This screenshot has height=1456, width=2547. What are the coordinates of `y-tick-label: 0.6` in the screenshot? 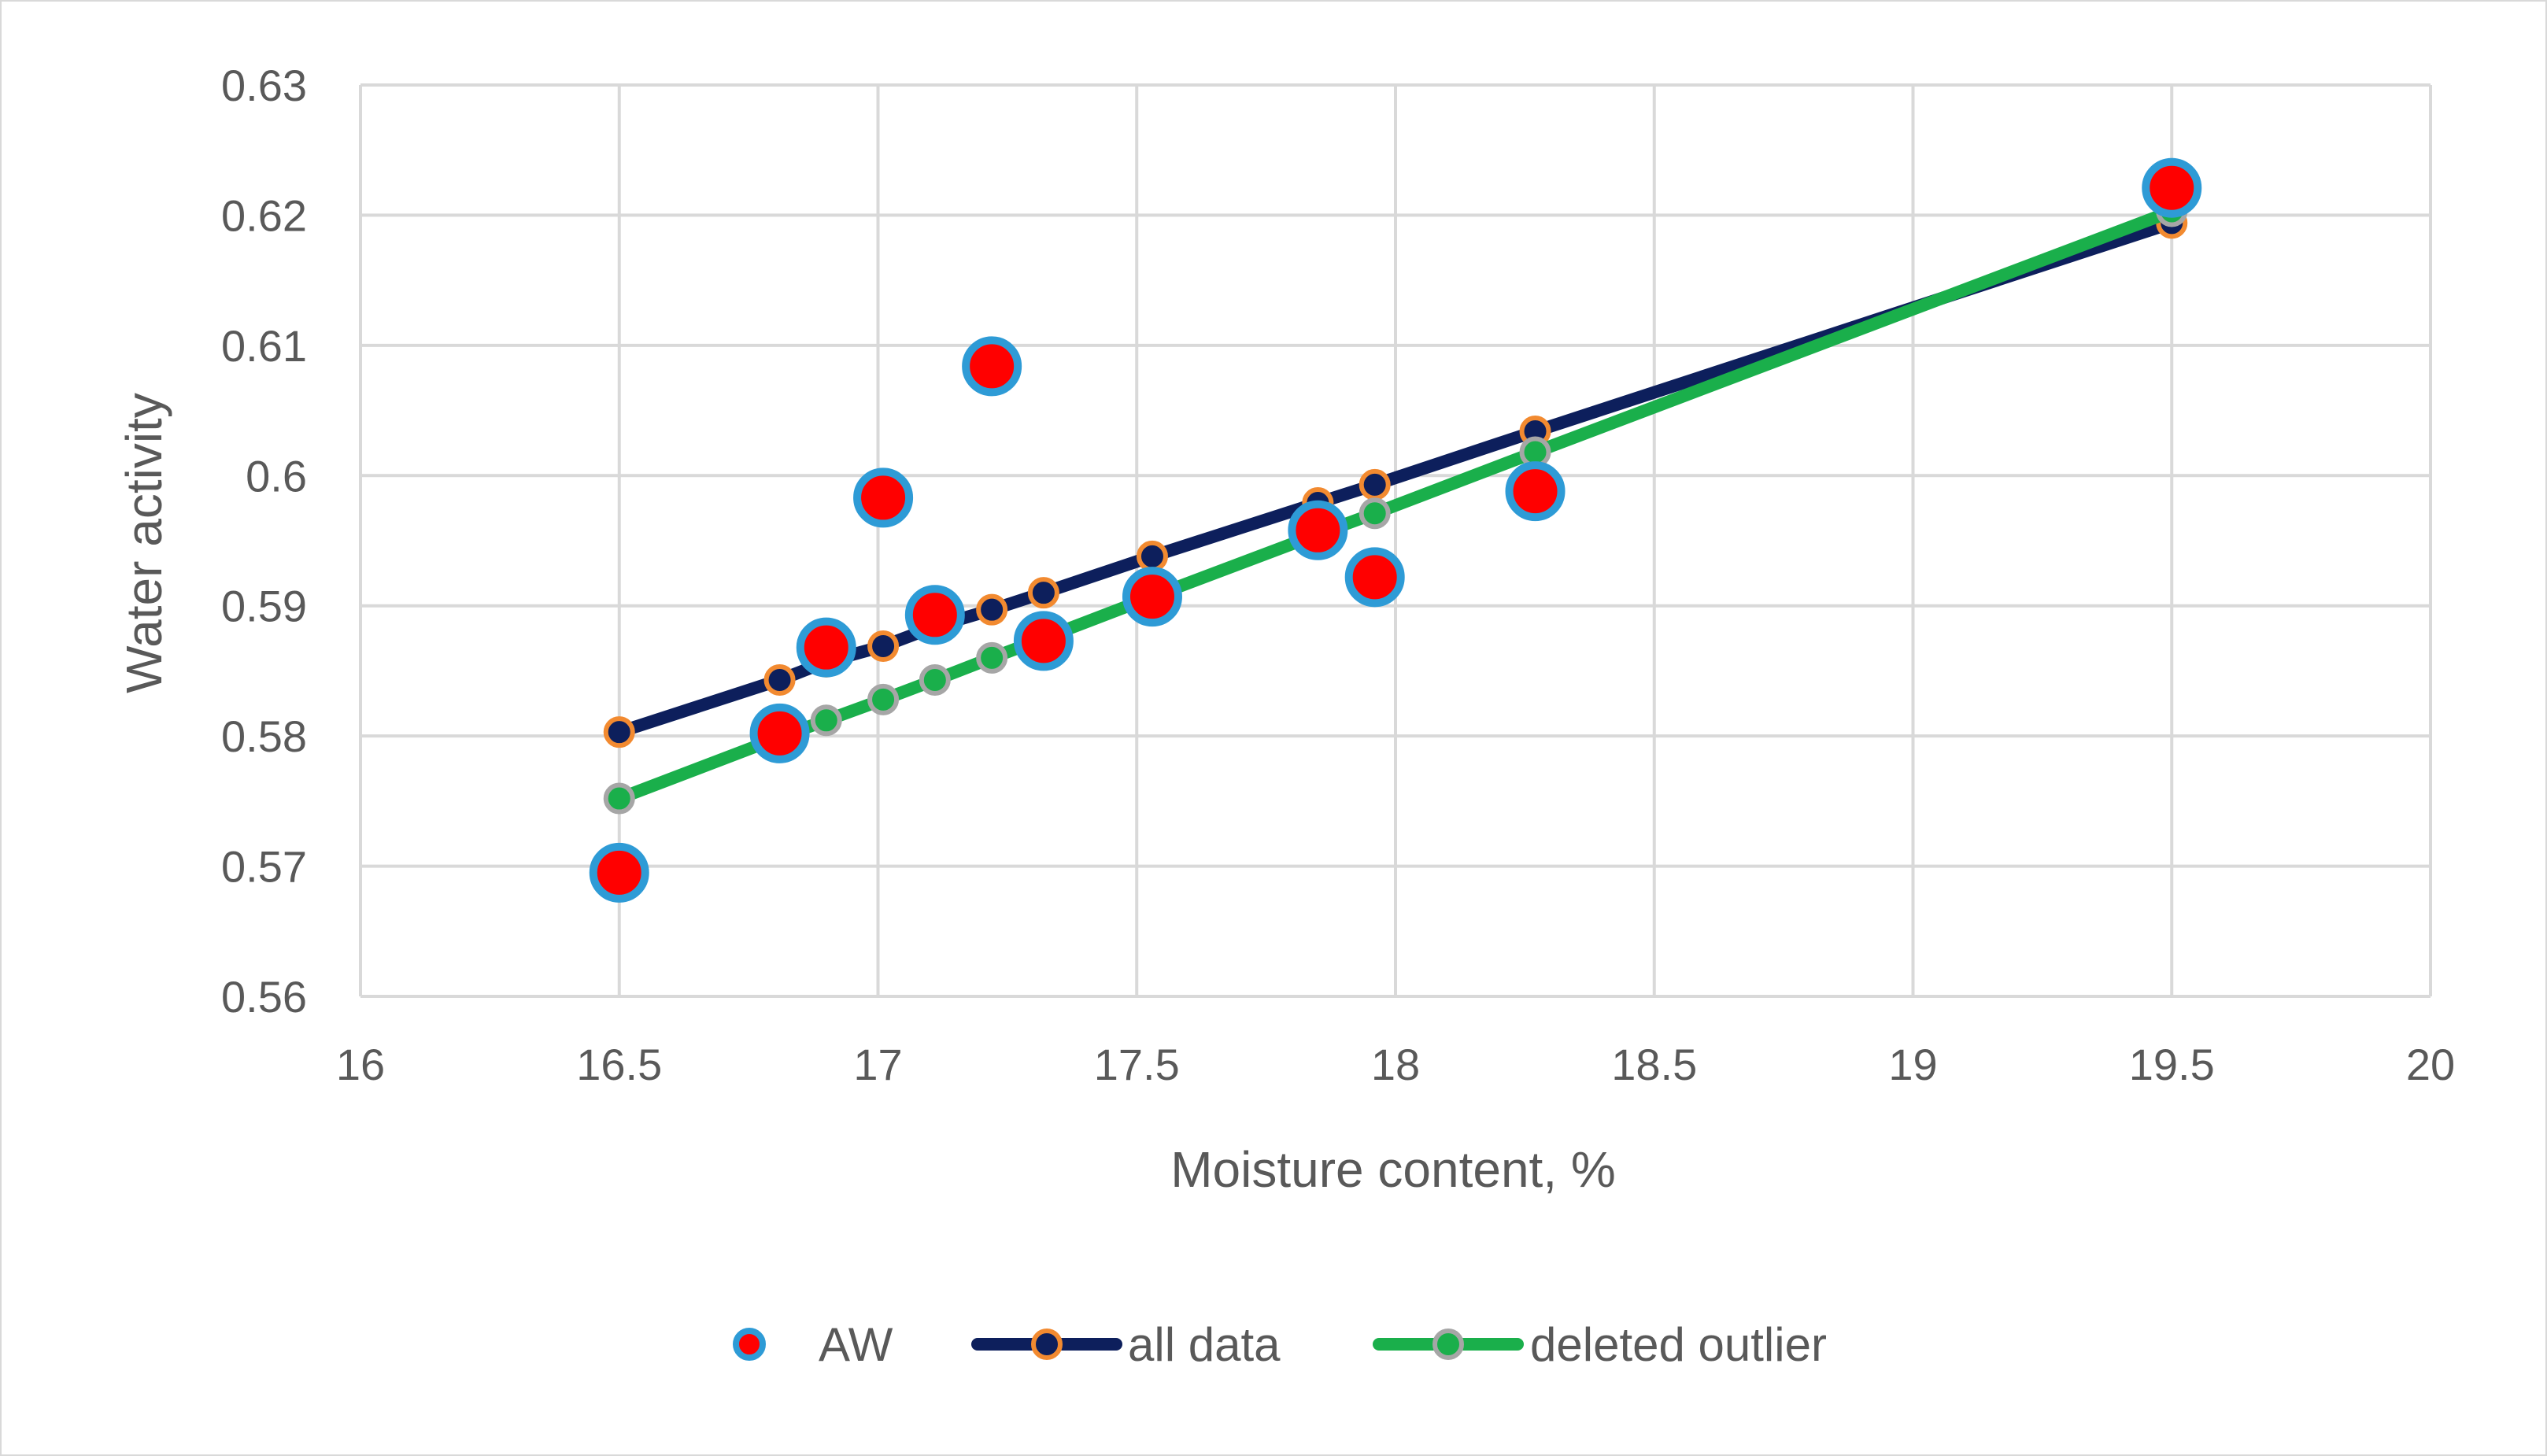 It's located at (276, 476).